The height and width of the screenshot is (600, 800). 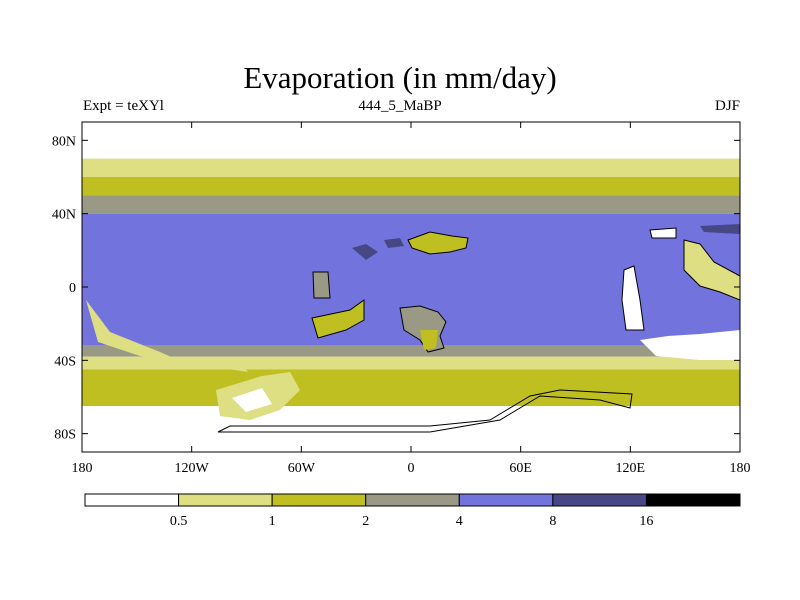 What do you see at coordinates (272, 521) in the screenshot?
I see `colorbar-level-label: 1` at bounding box center [272, 521].